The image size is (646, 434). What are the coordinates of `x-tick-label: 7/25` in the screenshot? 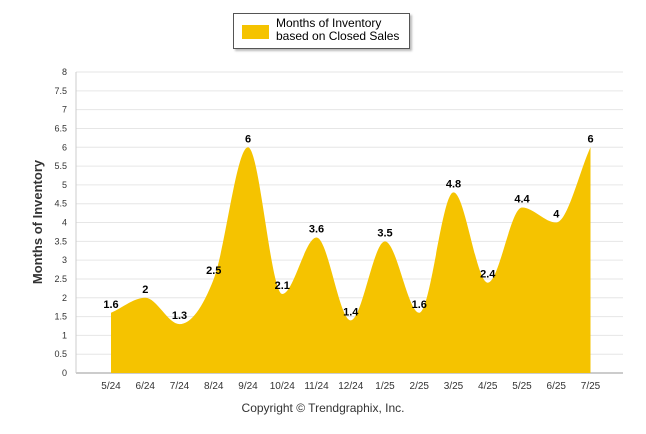 It's located at (591, 386).